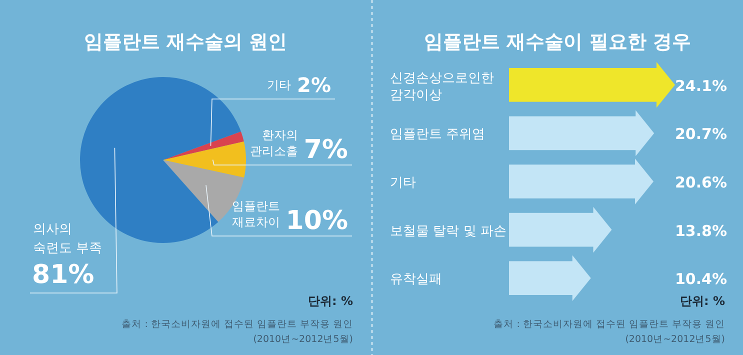 The image size is (743, 355). What do you see at coordinates (700, 279) in the screenshot?
I see `data-label: 10.4%` at bounding box center [700, 279].